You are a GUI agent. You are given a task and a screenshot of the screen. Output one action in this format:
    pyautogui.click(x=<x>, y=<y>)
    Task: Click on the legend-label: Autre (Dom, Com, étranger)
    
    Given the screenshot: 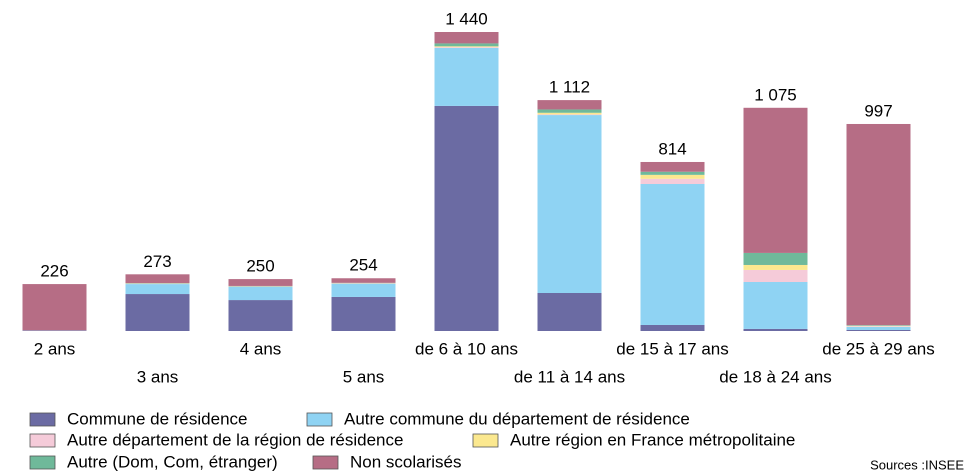 What is the action you would take?
    pyautogui.click(x=172, y=461)
    